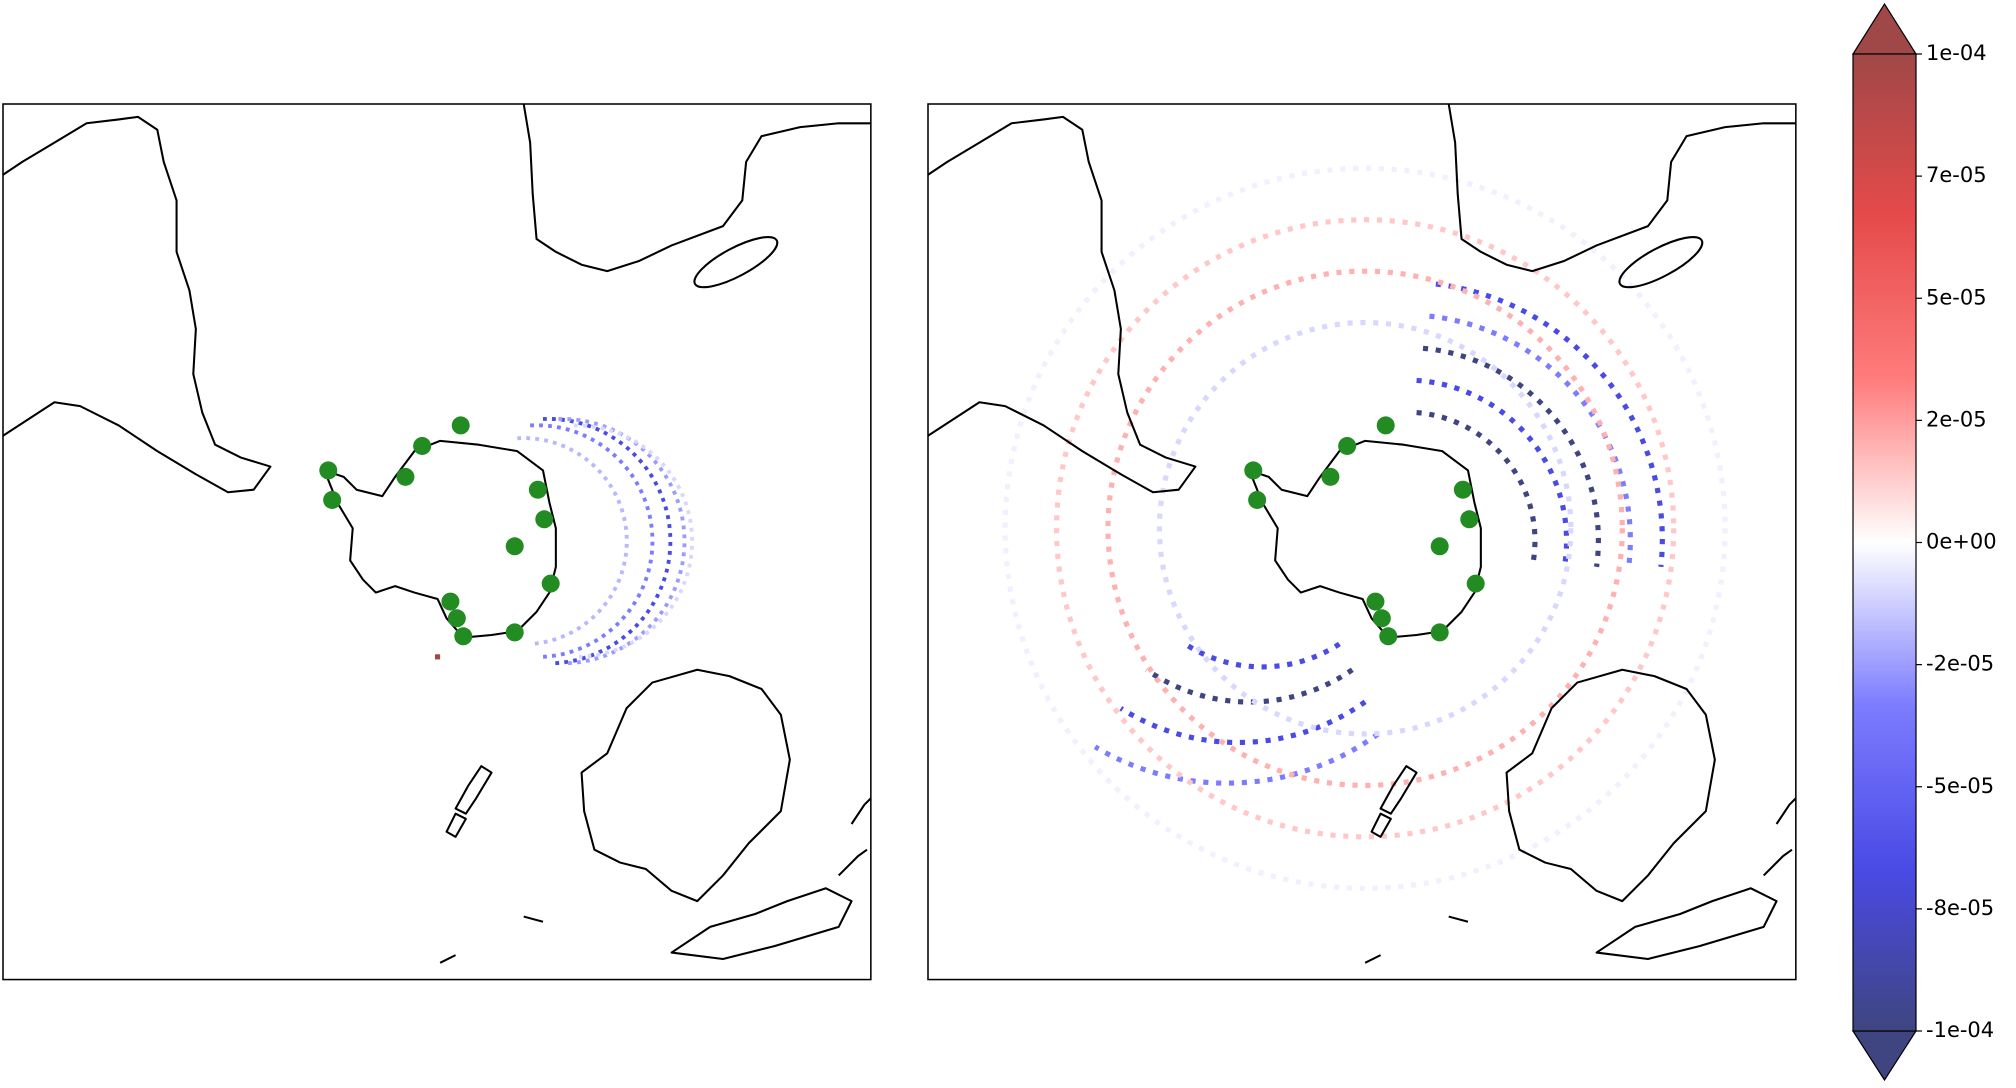 This screenshot has height=1088, width=2016. I want to click on colorbar-tick-label: 1e-04, so click(1956, 53).